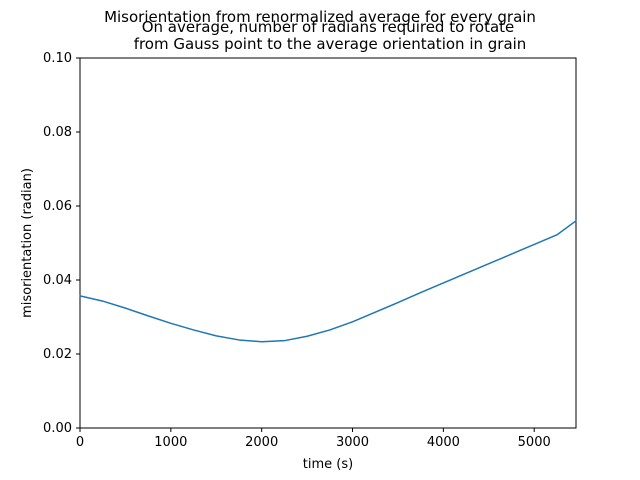 This screenshot has height=480, width=640. I want to click on x-axis-ticks: 0 1000 2000 3000 4000 5000, so click(313, 439).